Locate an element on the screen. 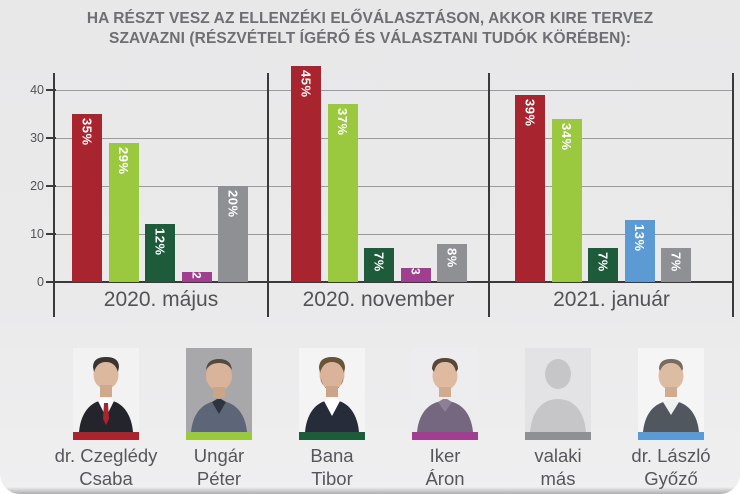  x-axis-line is located at coordinates (389, 282).